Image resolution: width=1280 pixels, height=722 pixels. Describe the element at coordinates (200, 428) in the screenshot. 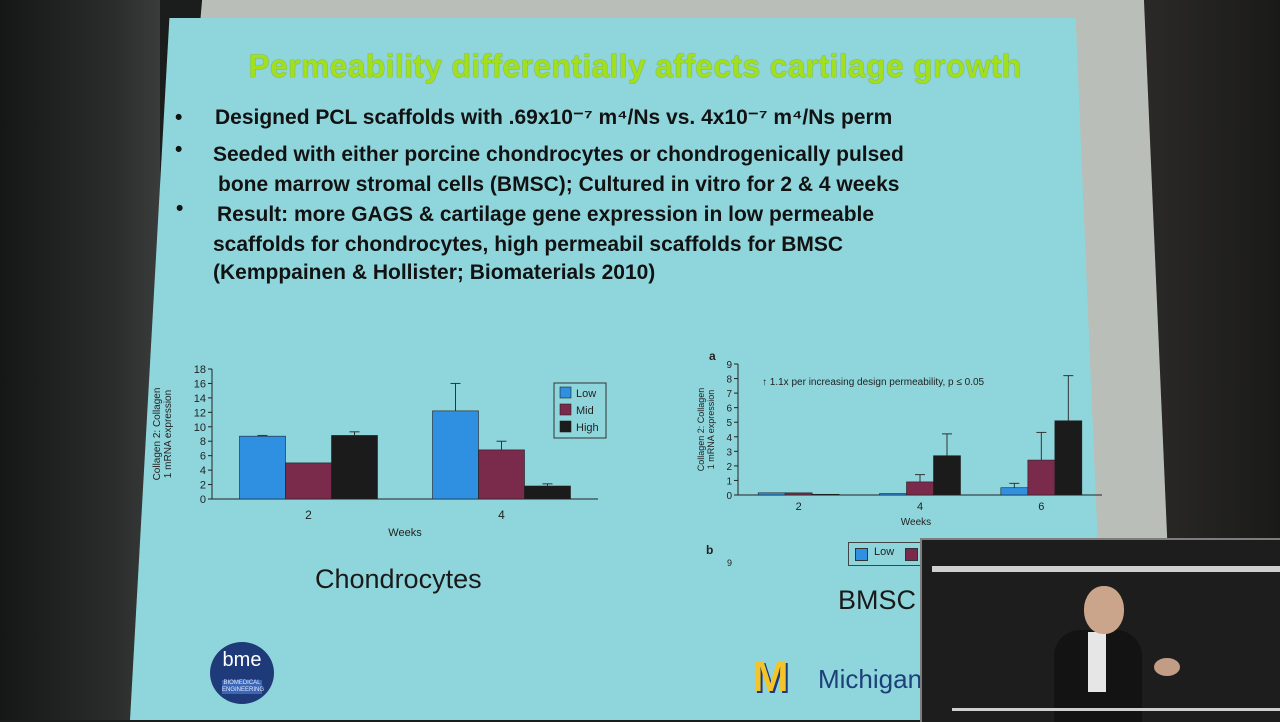

I see `y-tick-label: 10` at that location.